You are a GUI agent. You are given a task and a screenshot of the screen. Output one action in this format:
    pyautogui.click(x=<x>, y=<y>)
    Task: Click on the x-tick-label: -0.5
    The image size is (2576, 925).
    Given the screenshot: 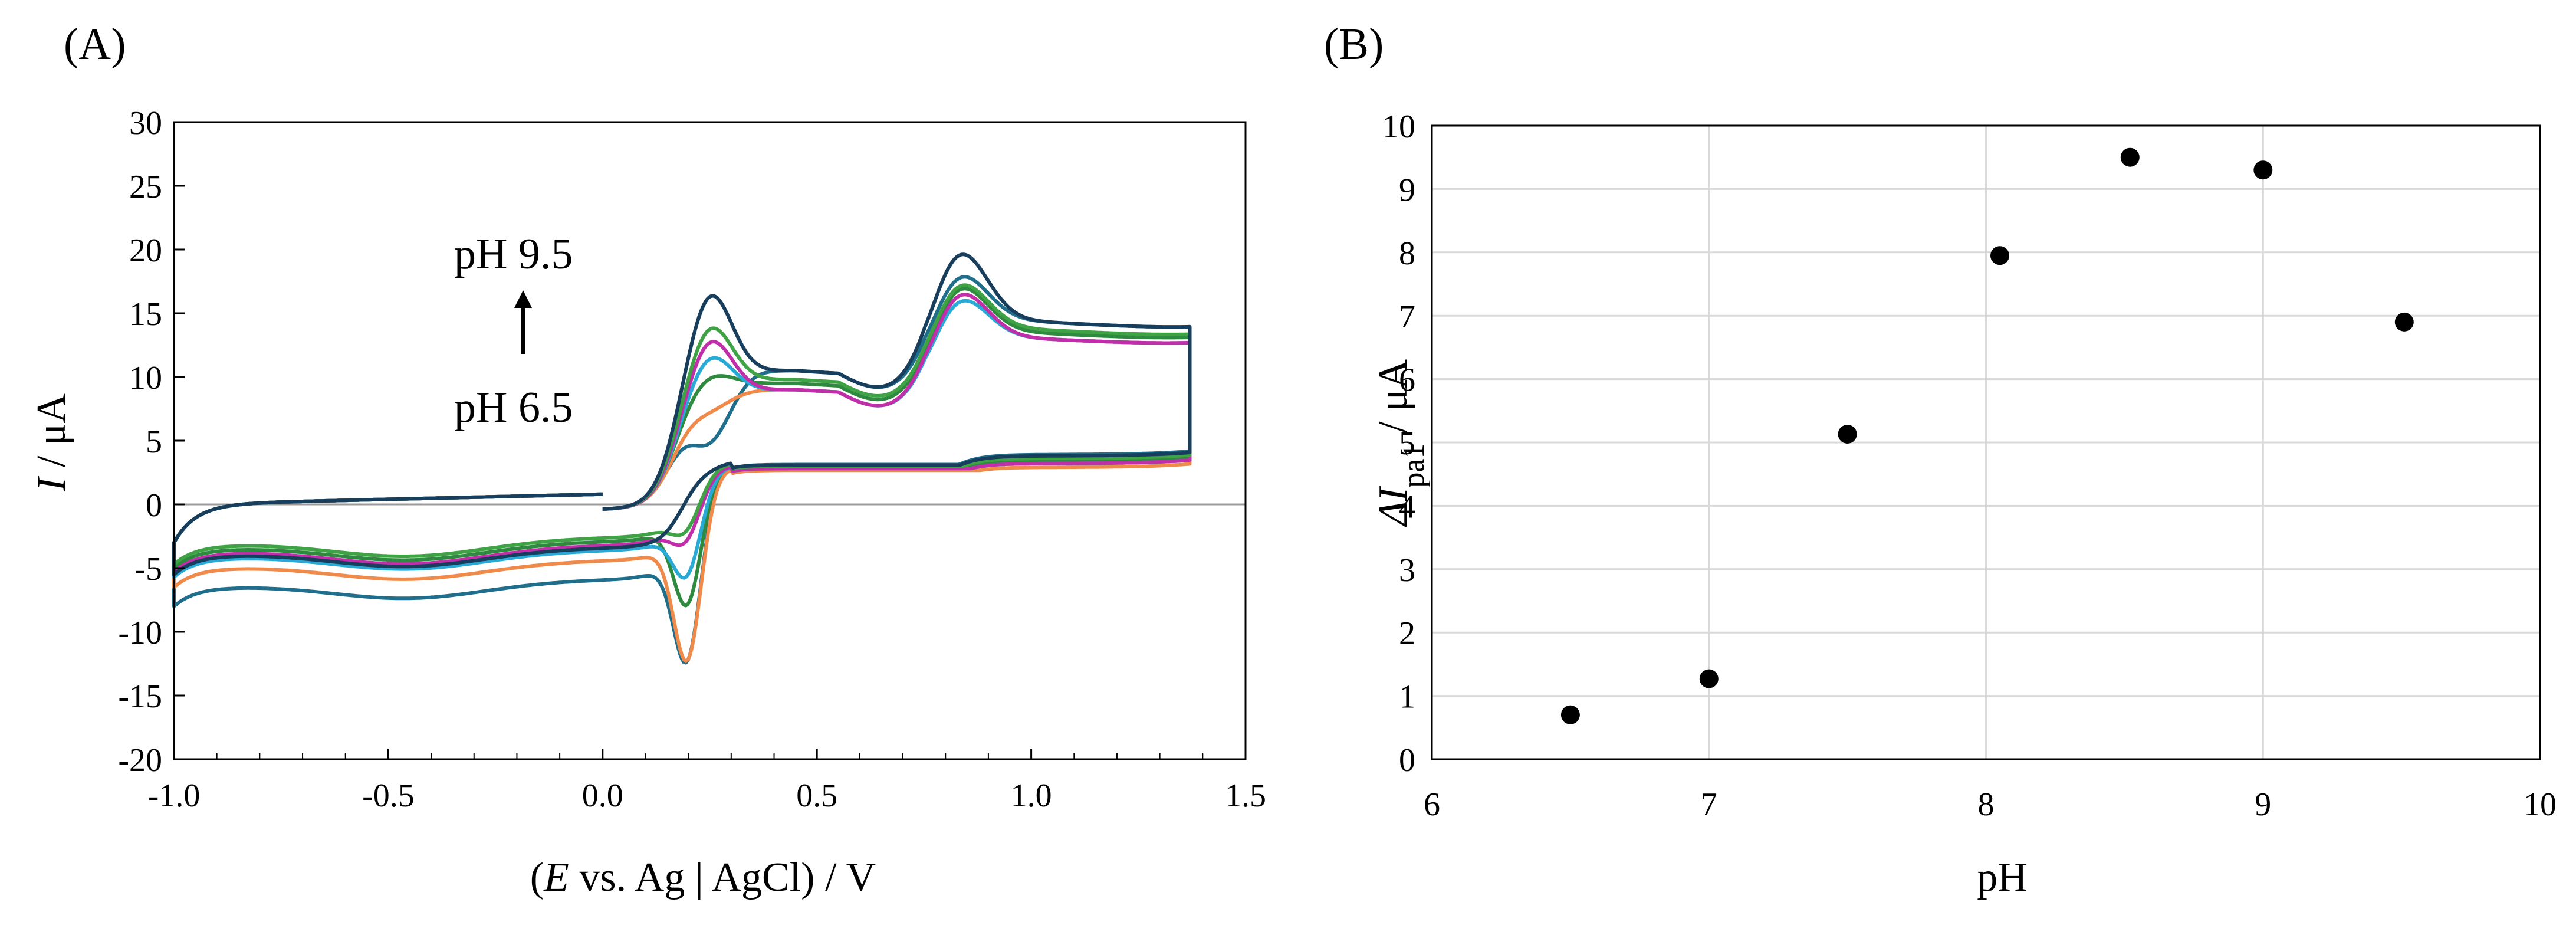 What is the action you would take?
    pyautogui.click(x=388, y=796)
    